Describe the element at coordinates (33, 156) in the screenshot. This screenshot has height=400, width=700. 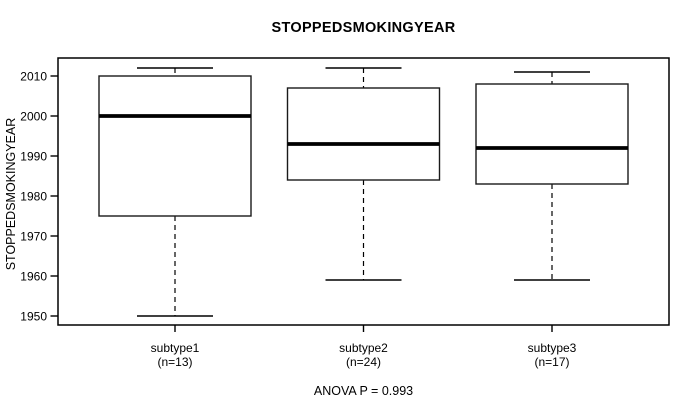
I see `y-tick-label: 1990` at that location.